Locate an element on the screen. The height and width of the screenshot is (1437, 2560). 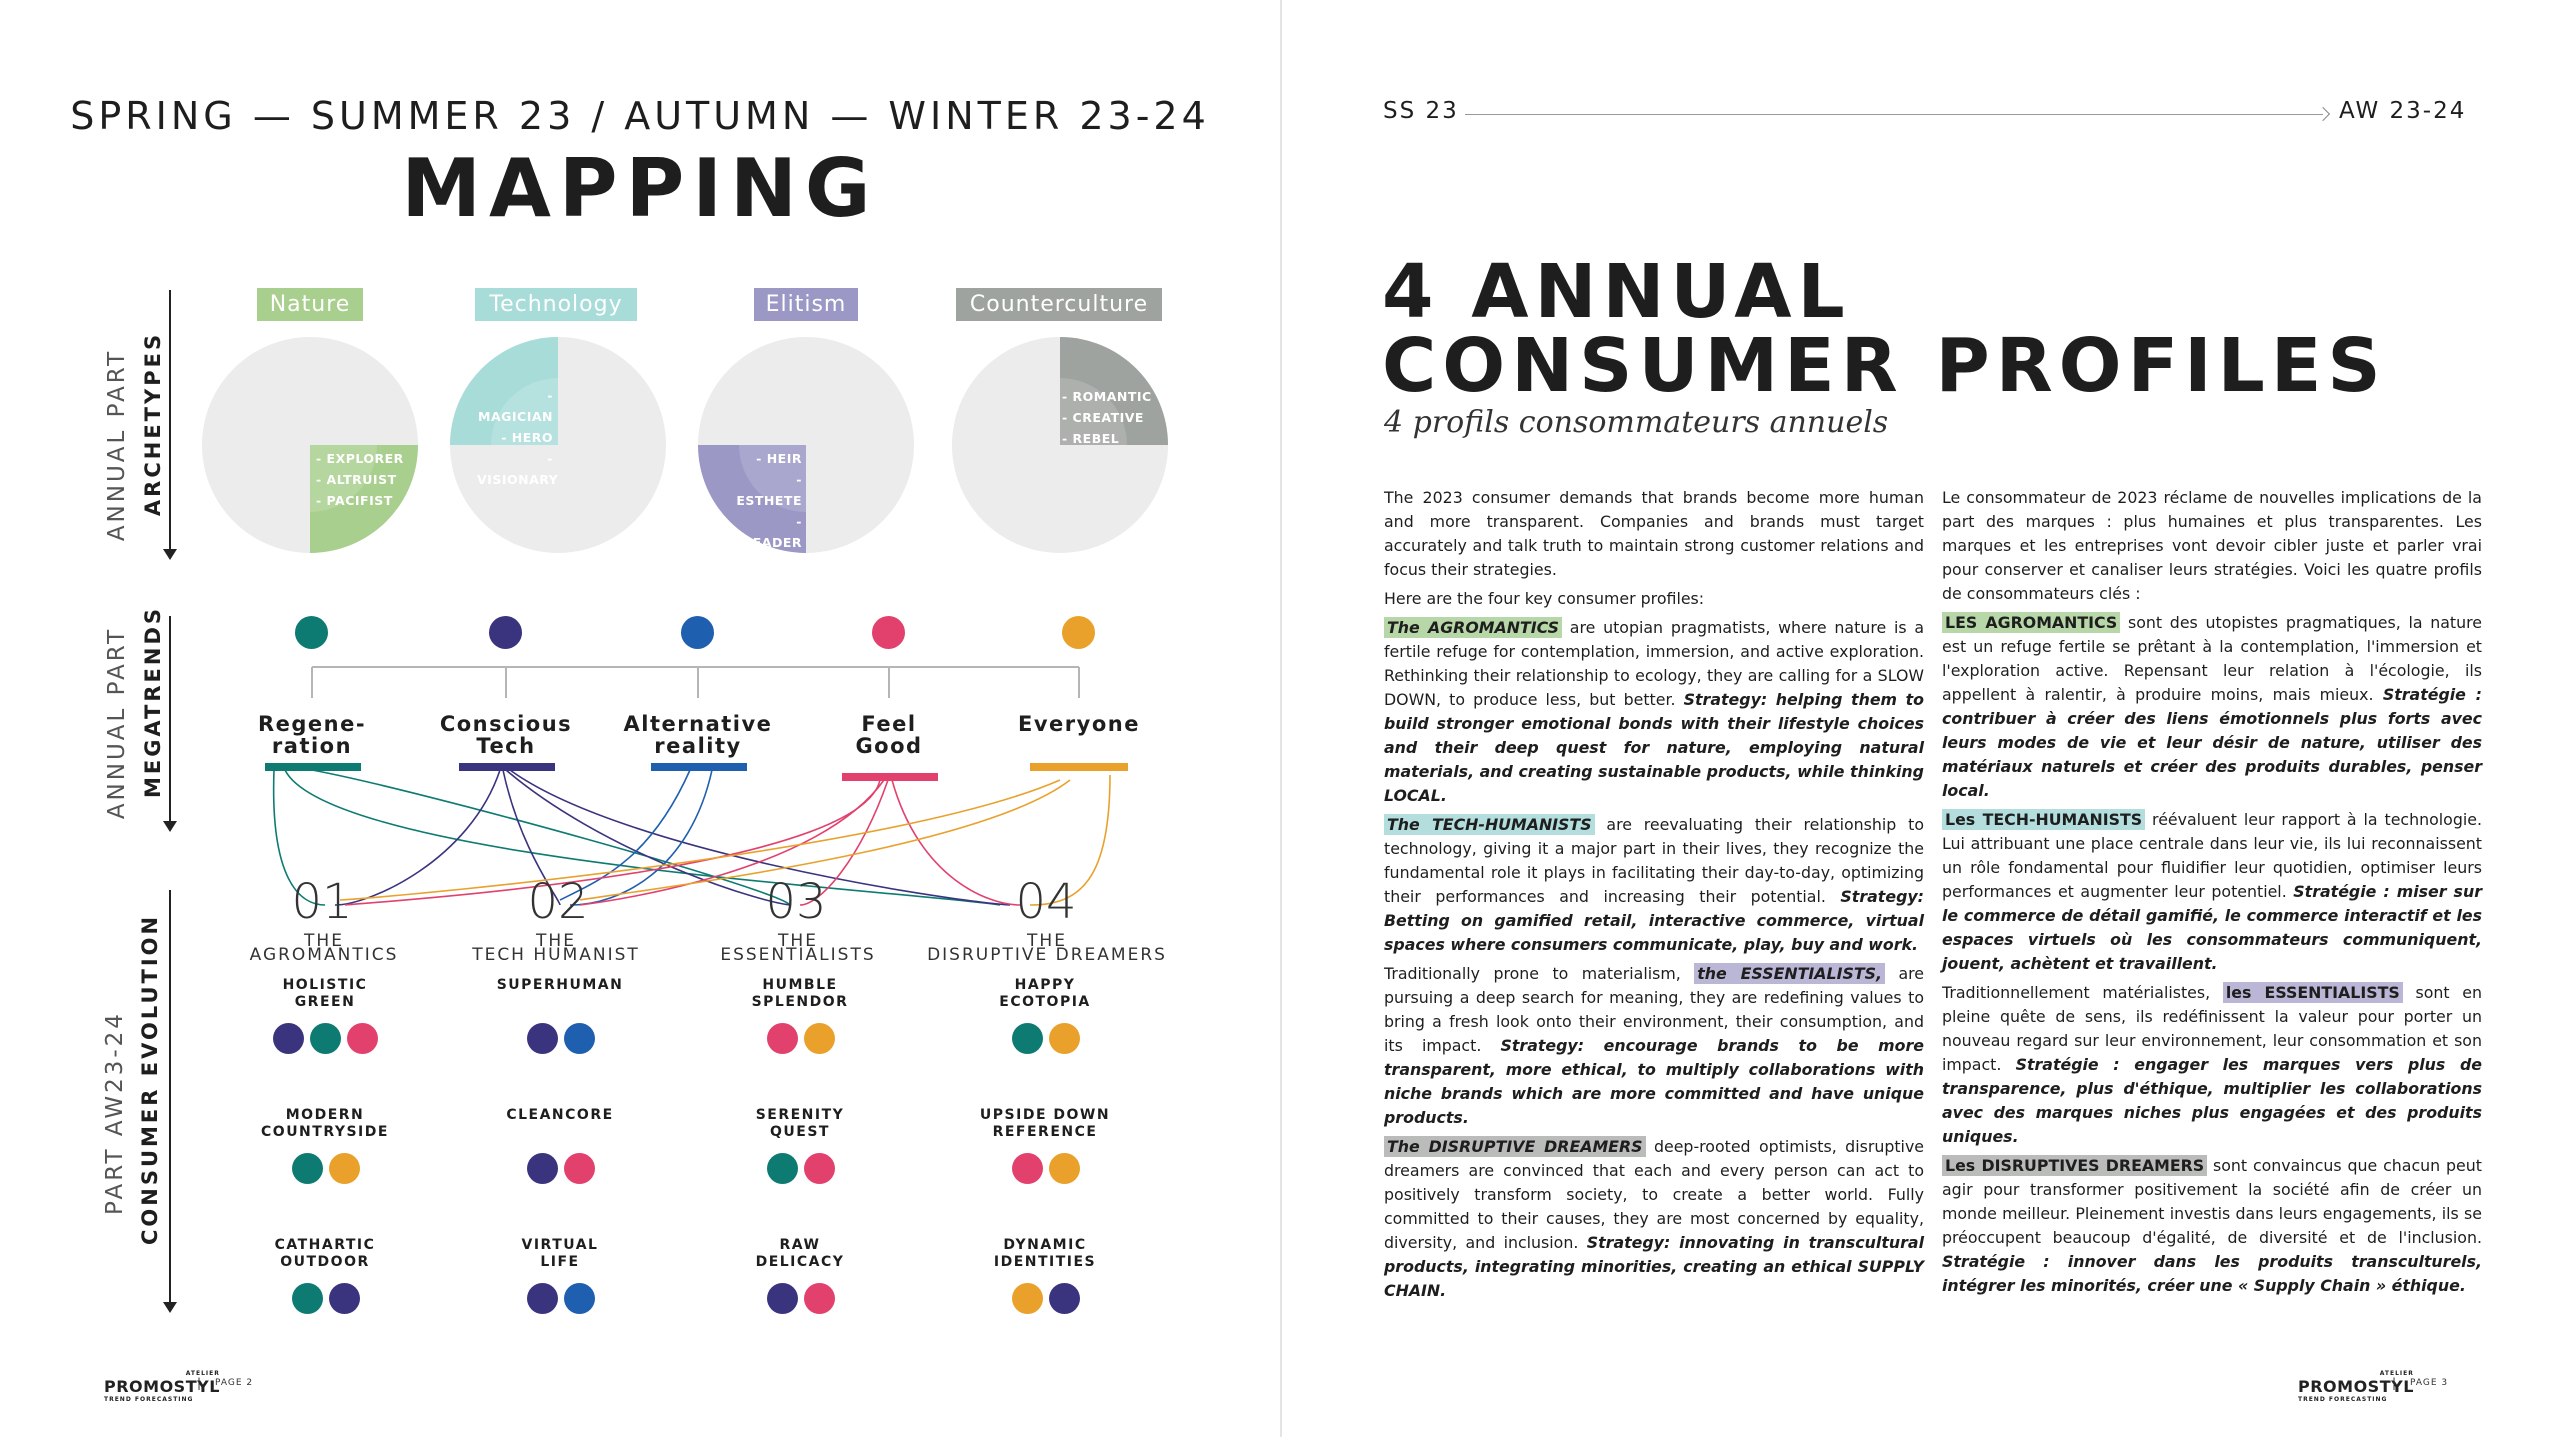
subprofile-line: HUMBLE is located at coordinates (800, 985).